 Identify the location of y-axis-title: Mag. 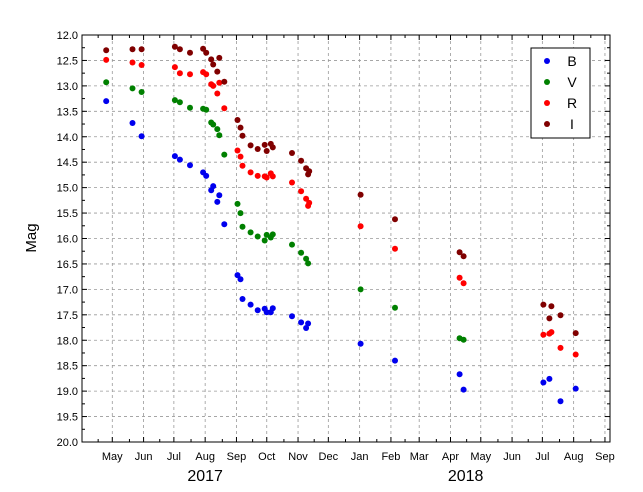
(31, 237).